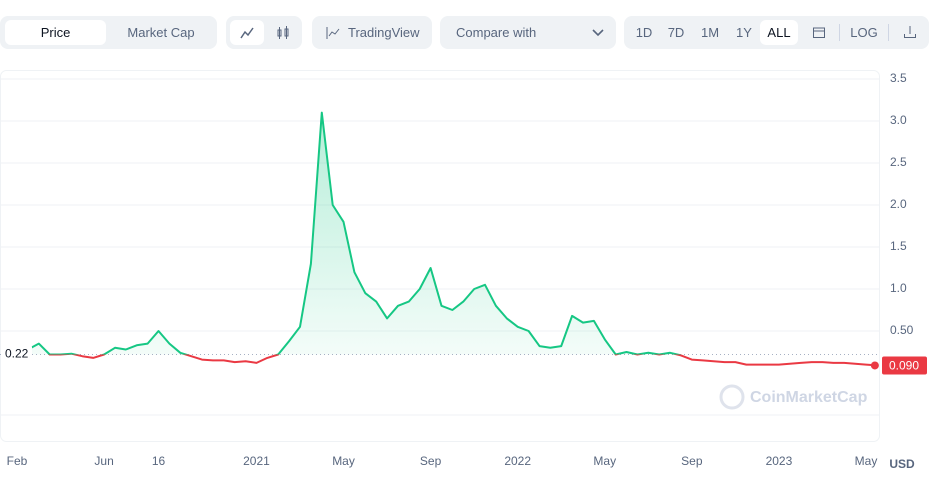 This screenshot has width=929, height=480. I want to click on chart-type-group, so click(264, 32).